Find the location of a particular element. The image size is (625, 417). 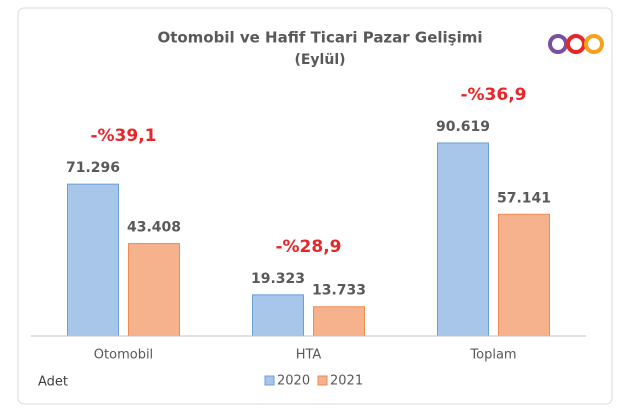

value-label: 19.323 is located at coordinates (278, 279).